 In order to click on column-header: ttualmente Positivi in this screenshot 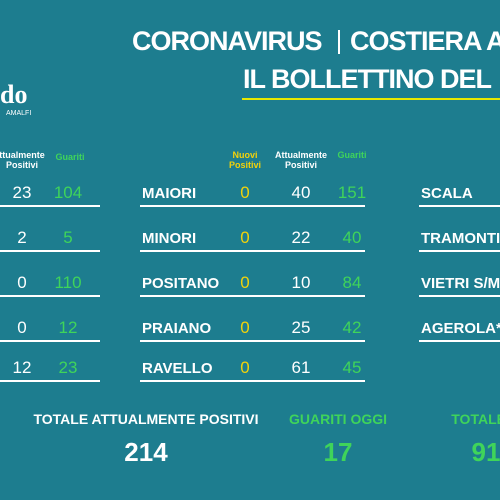, I will do `click(22, 160)`.